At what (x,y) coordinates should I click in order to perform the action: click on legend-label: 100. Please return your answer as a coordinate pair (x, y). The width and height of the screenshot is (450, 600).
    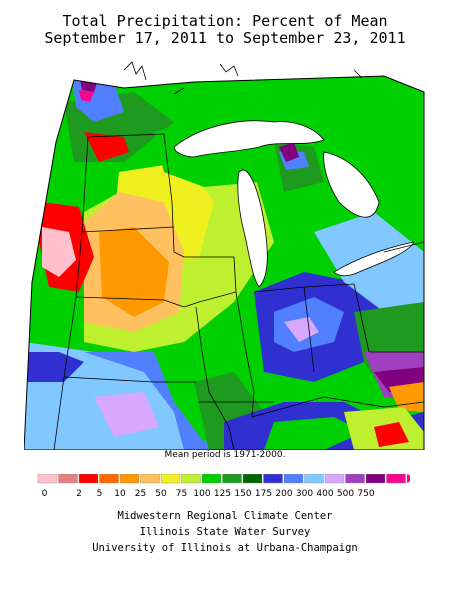
    Looking at the image, I should click on (201, 494).